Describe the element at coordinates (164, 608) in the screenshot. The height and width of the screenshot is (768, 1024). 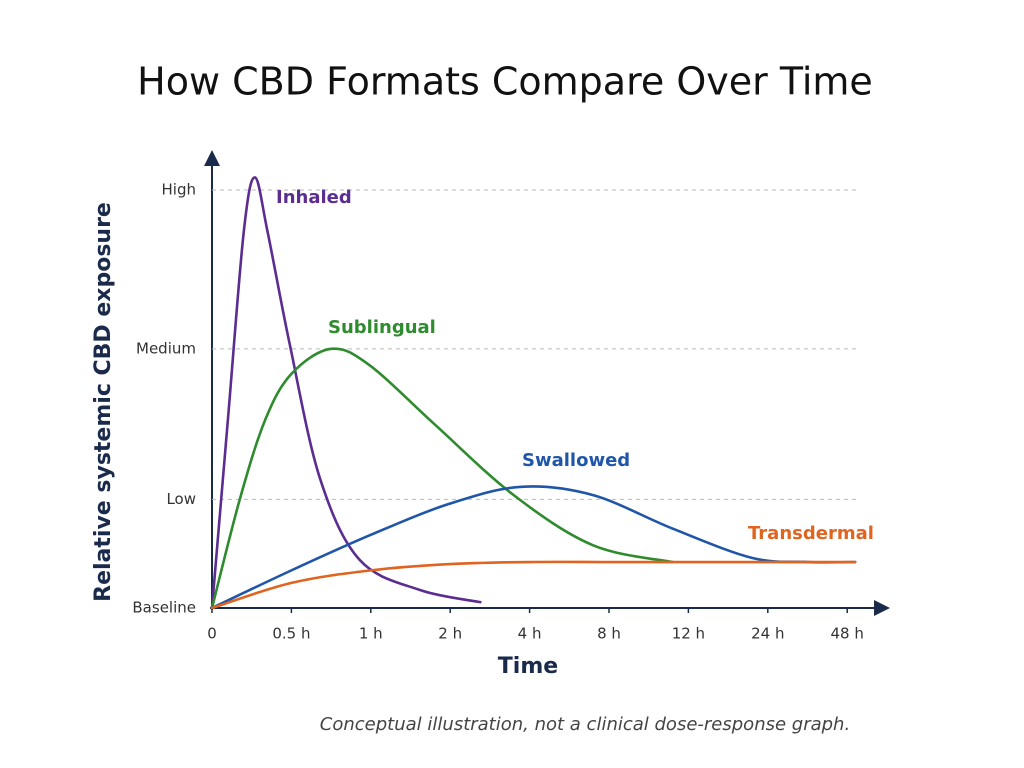
I see `y-tick-label: Baseline` at that location.